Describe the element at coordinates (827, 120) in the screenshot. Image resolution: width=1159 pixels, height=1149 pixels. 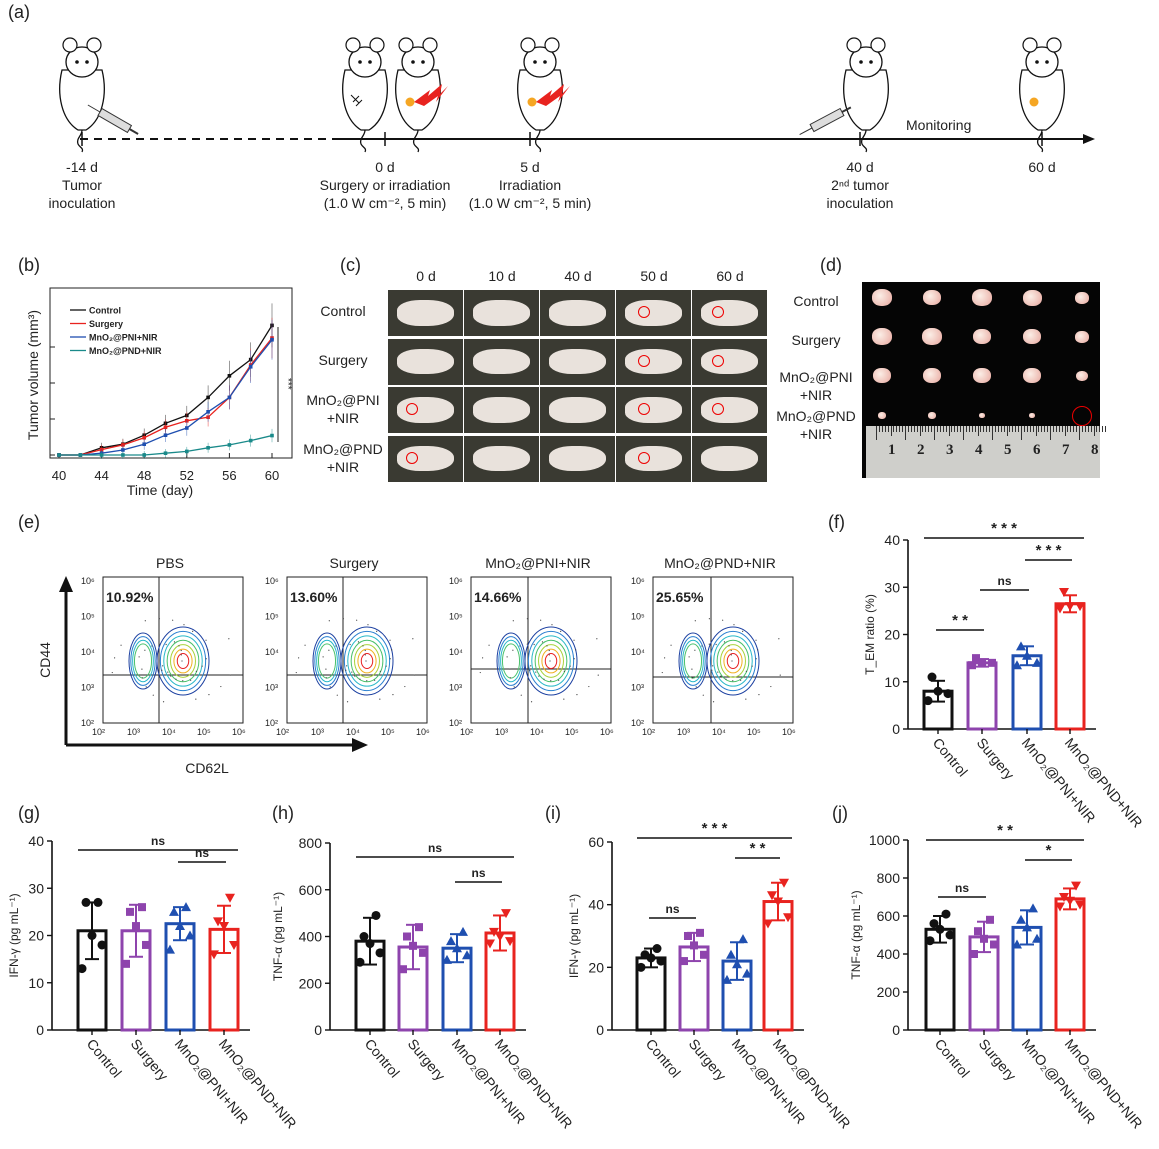
I see `syringe-barrel` at that location.